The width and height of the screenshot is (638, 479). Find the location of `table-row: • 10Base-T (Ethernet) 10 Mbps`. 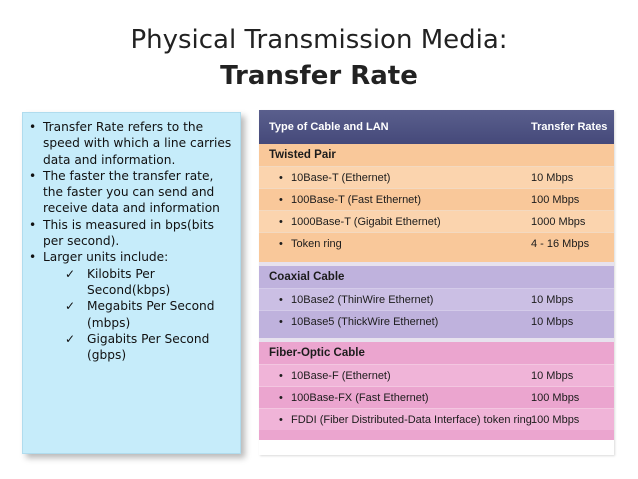

table-row: • 10Base-T (Ethernet) 10 Mbps is located at coordinates (436, 177).